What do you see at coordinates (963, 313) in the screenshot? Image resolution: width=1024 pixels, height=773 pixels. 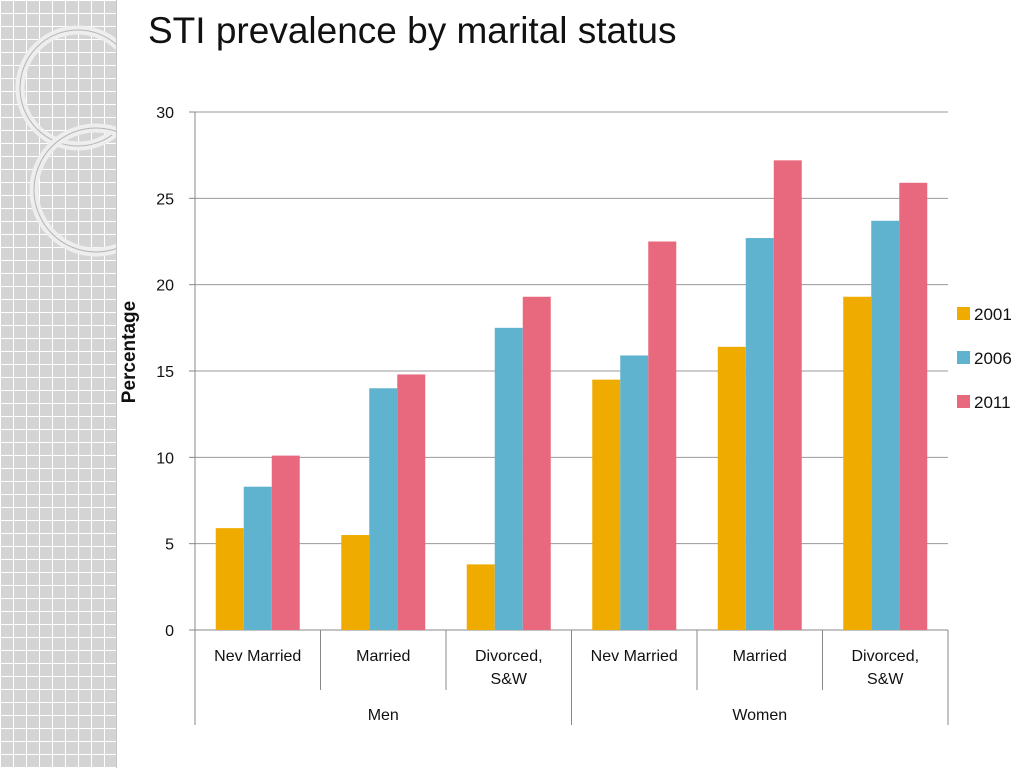 I see `legend-swatch-2001` at bounding box center [963, 313].